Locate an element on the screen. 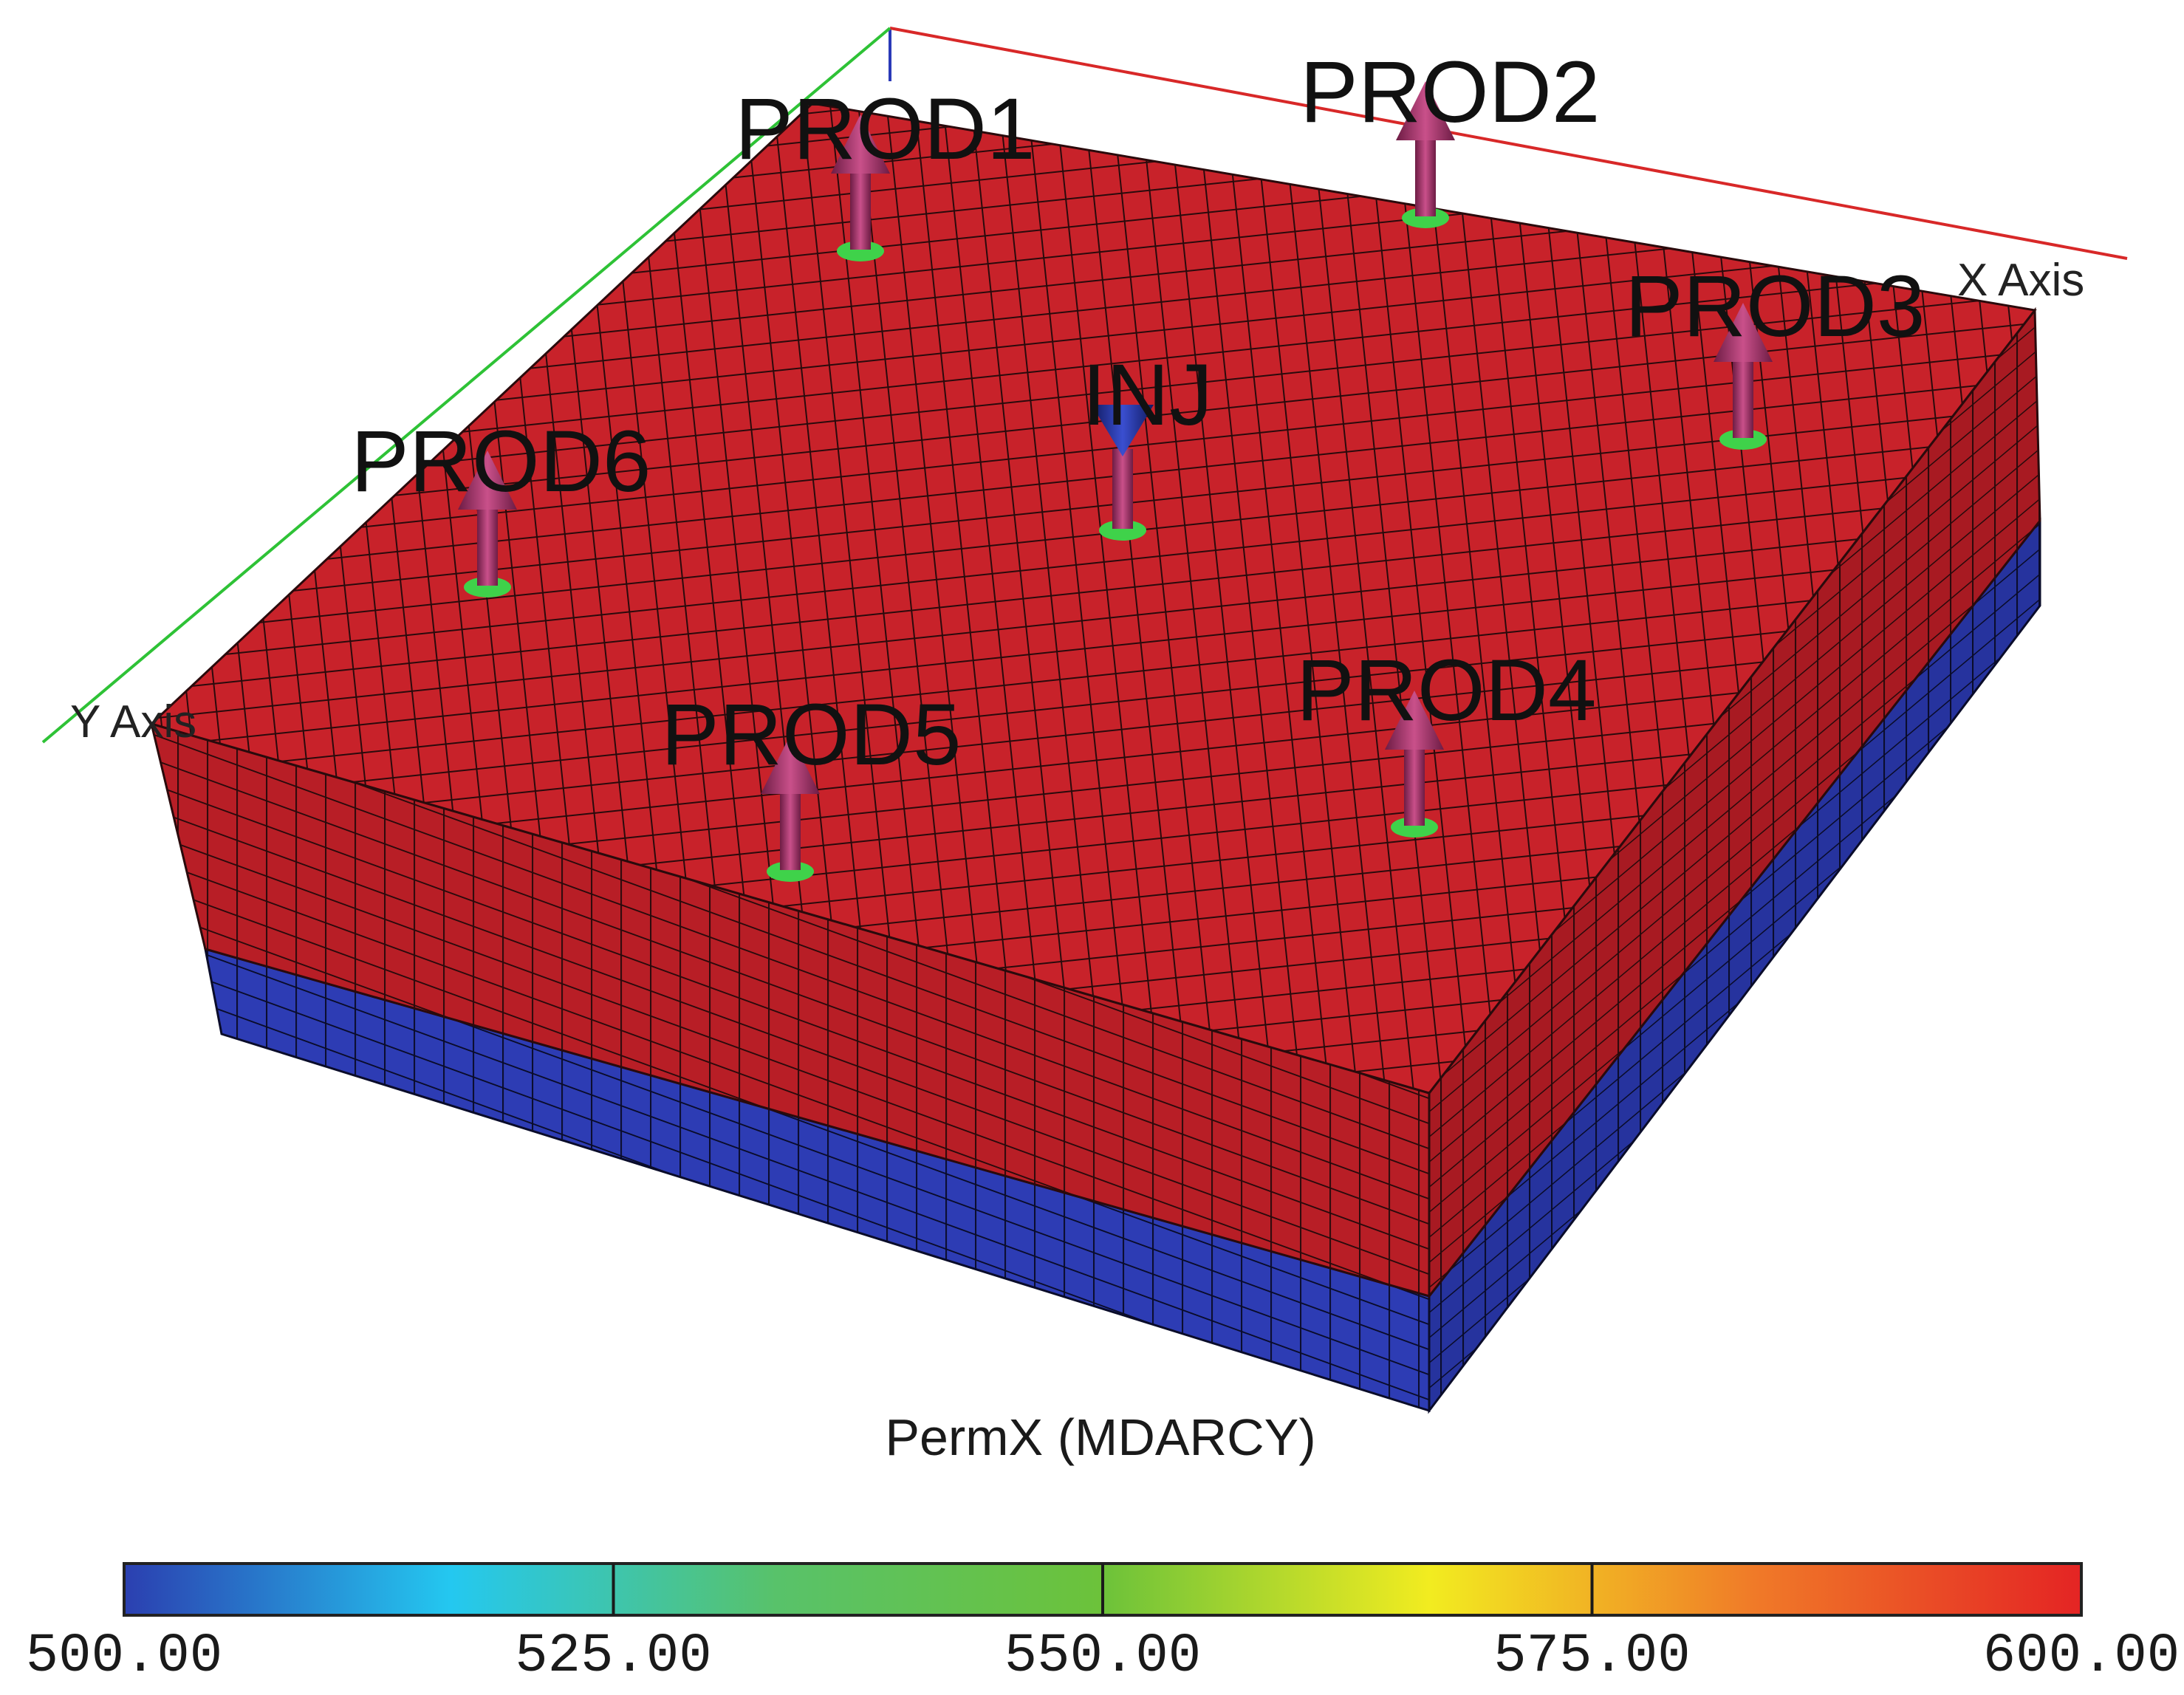  injector-arrow-head is located at coordinates (1123, 431).